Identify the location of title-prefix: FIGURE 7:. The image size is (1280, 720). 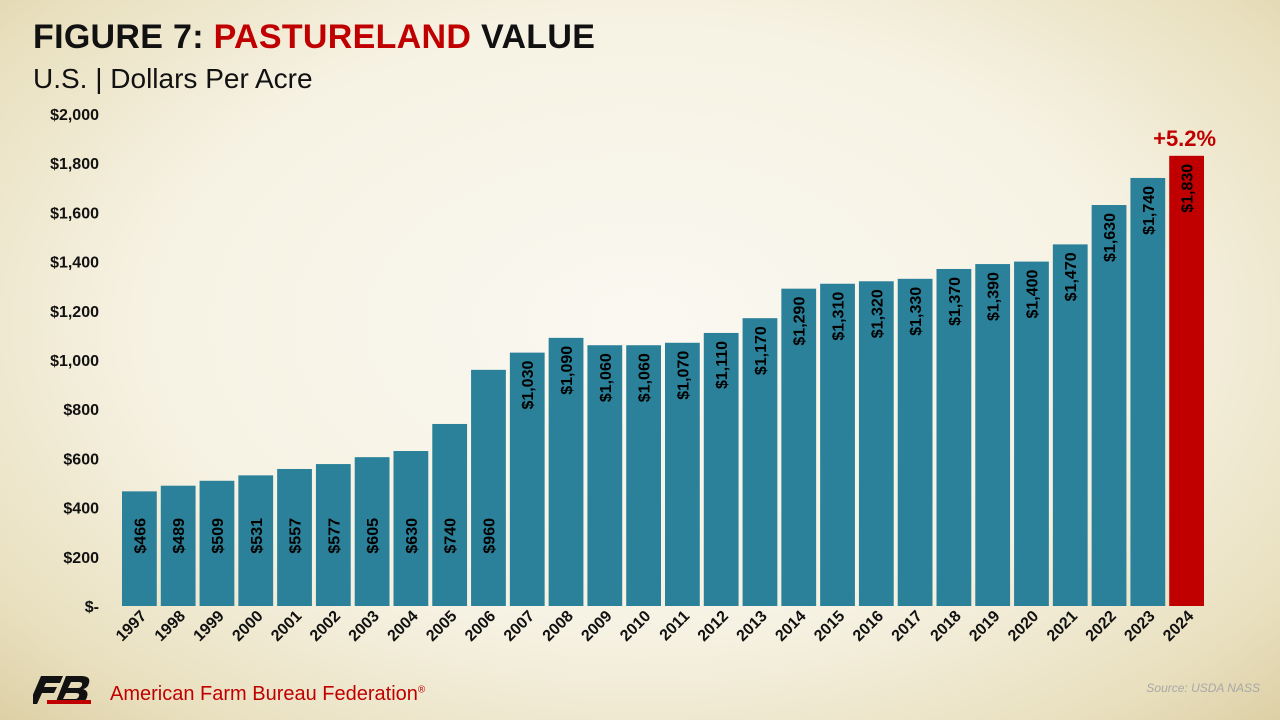
(123, 37).